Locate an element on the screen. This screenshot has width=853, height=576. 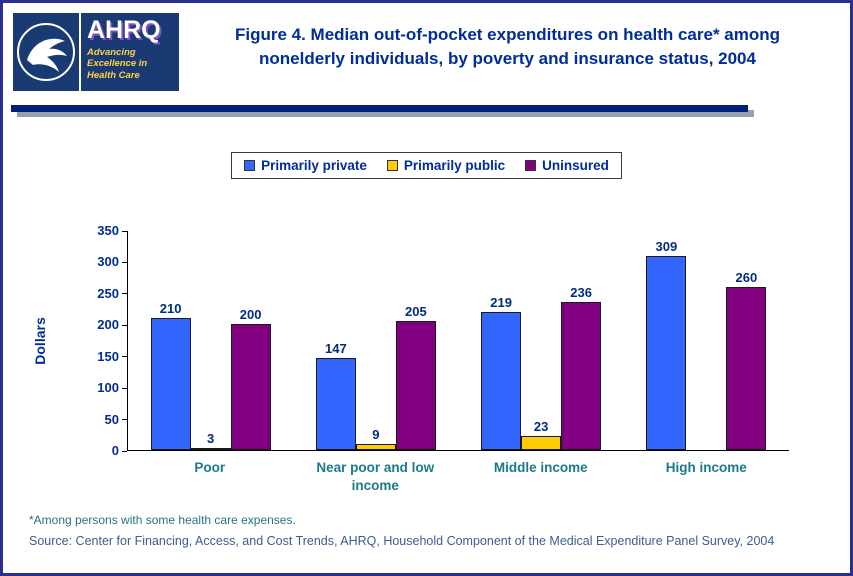
y-tick-label: 0 is located at coordinates (115, 450).